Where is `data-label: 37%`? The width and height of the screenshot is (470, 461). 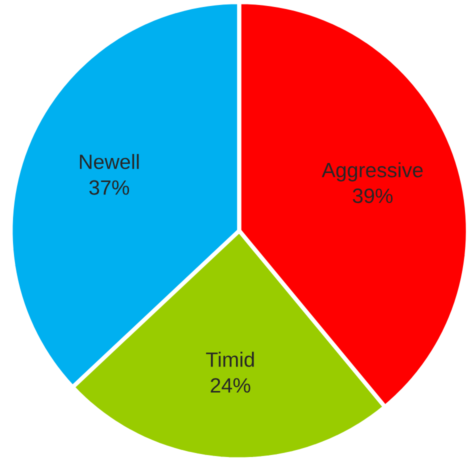 data-label: 37% is located at coordinates (109, 187).